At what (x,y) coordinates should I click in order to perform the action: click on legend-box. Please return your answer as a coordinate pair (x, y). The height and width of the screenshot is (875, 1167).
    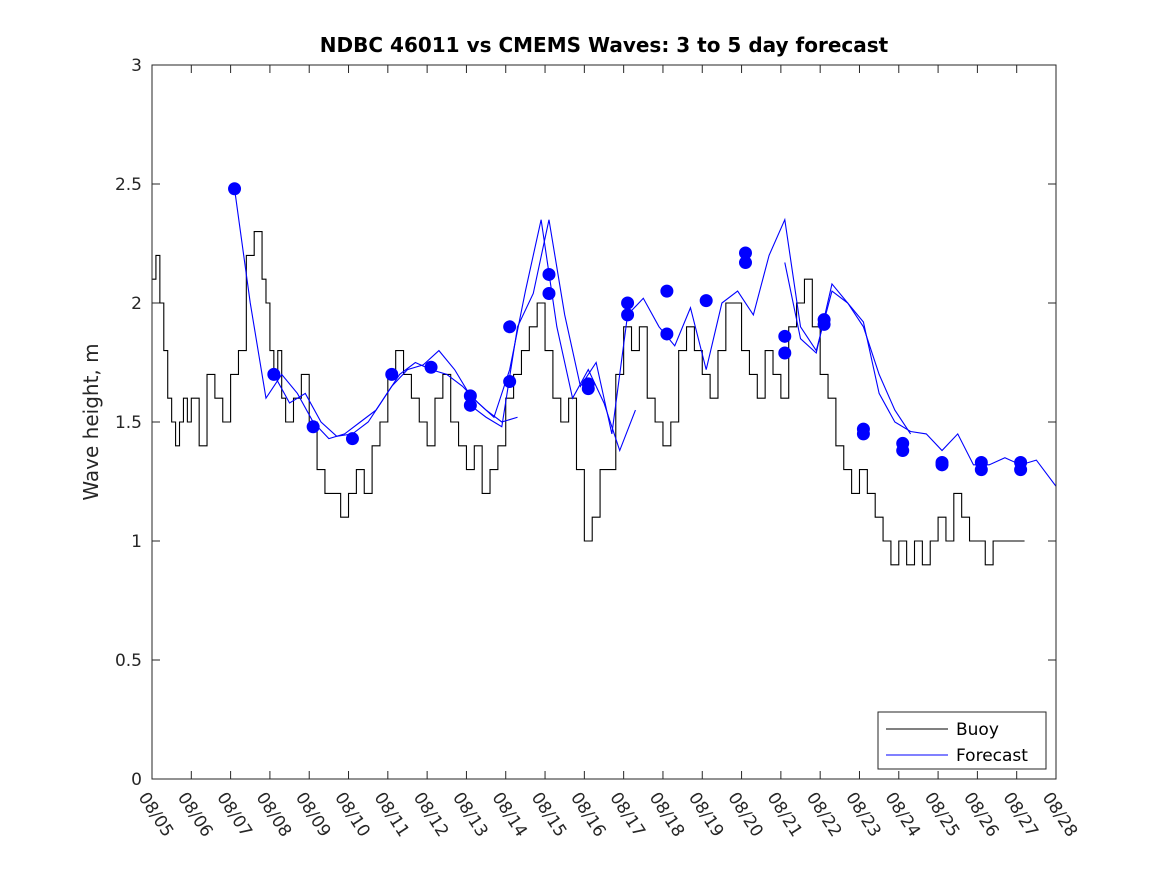
    Looking at the image, I should click on (962, 740).